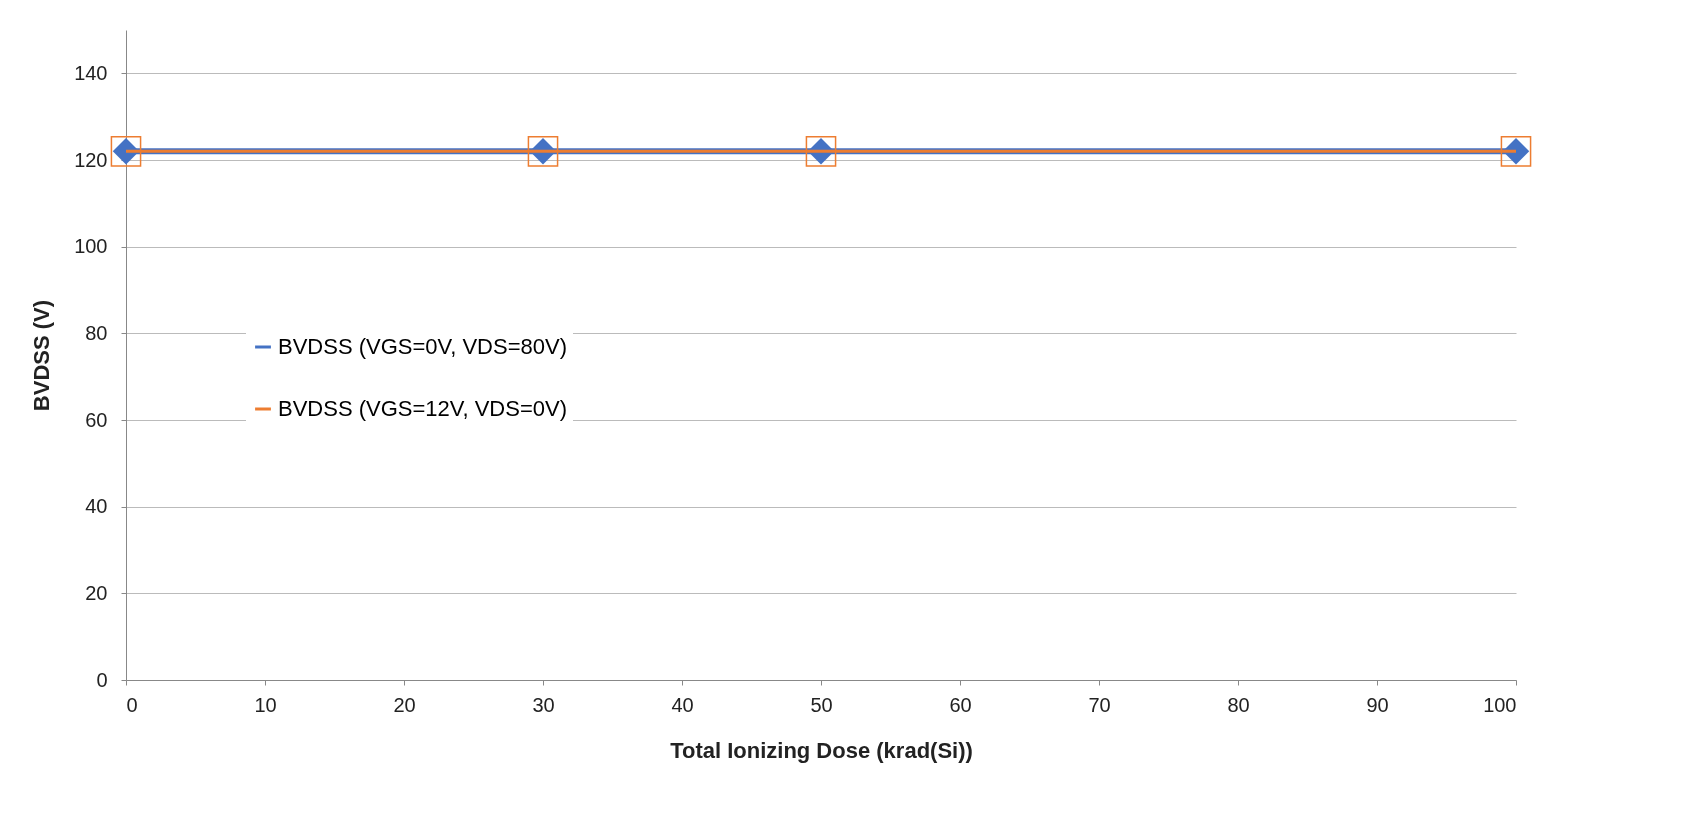 Image resolution: width=1697 pixels, height=838 pixels. Describe the element at coordinates (91, 246) in the screenshot. I see `y-tick-label: 100` at that location.